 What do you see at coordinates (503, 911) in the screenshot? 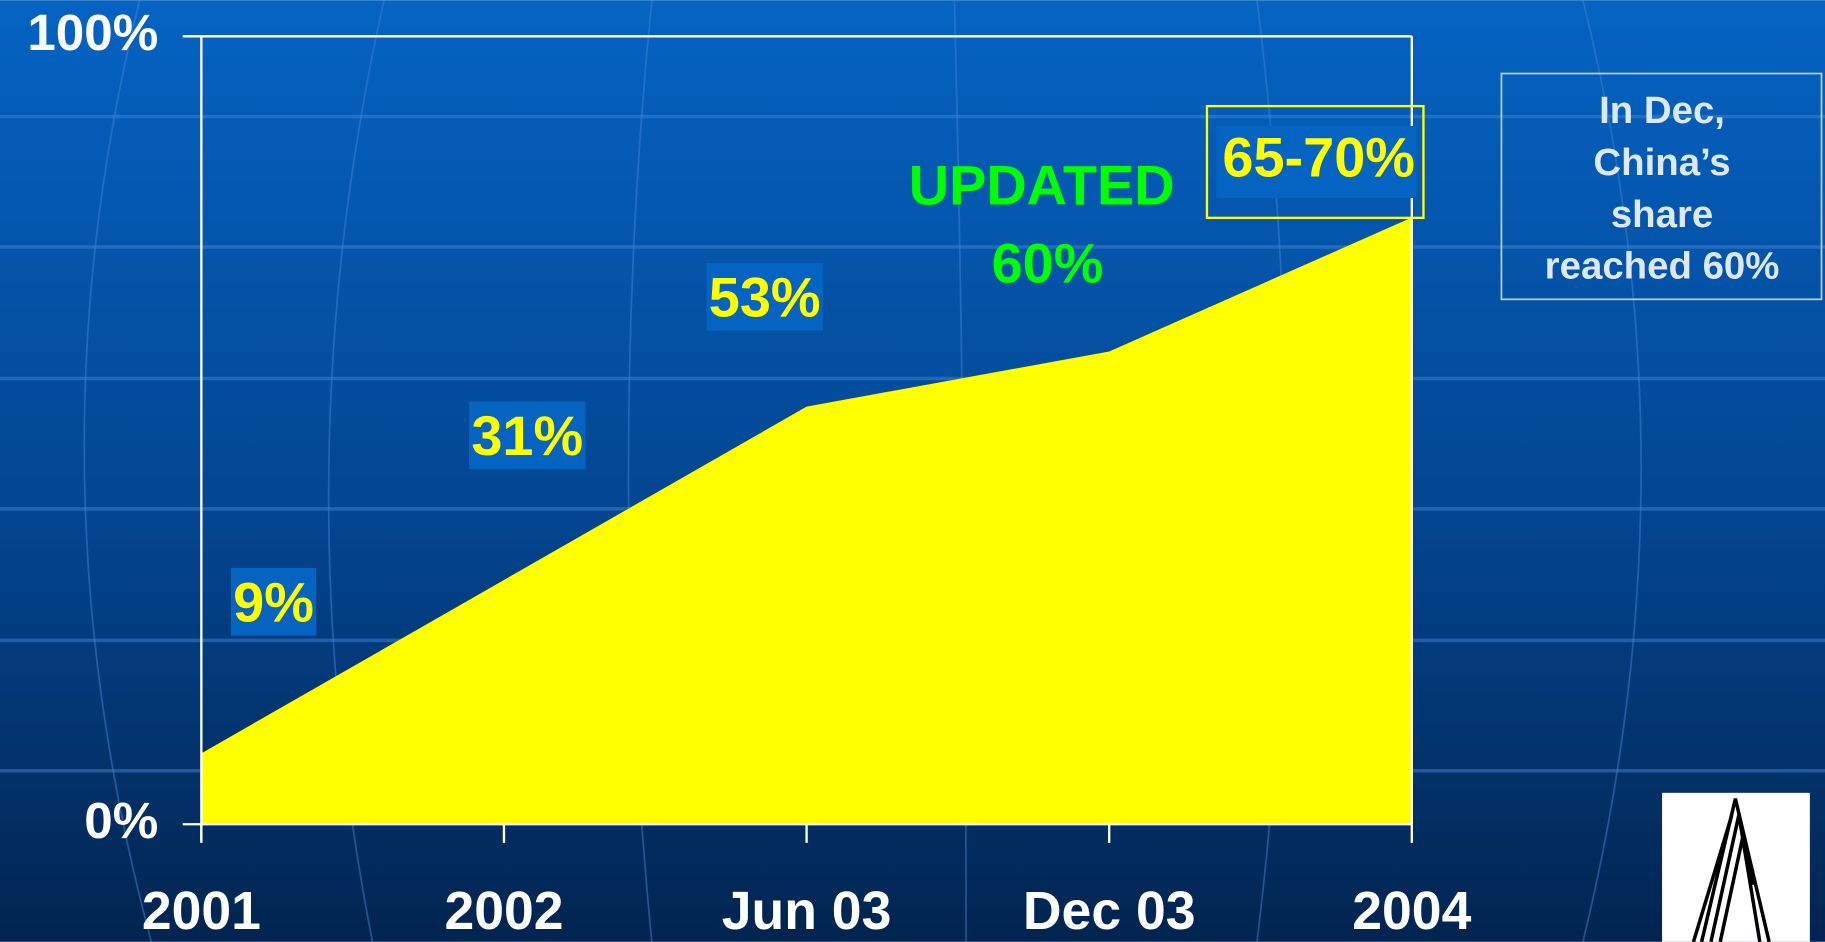
I see `x-tick-label: 2002` at bounding box center [503, 911].